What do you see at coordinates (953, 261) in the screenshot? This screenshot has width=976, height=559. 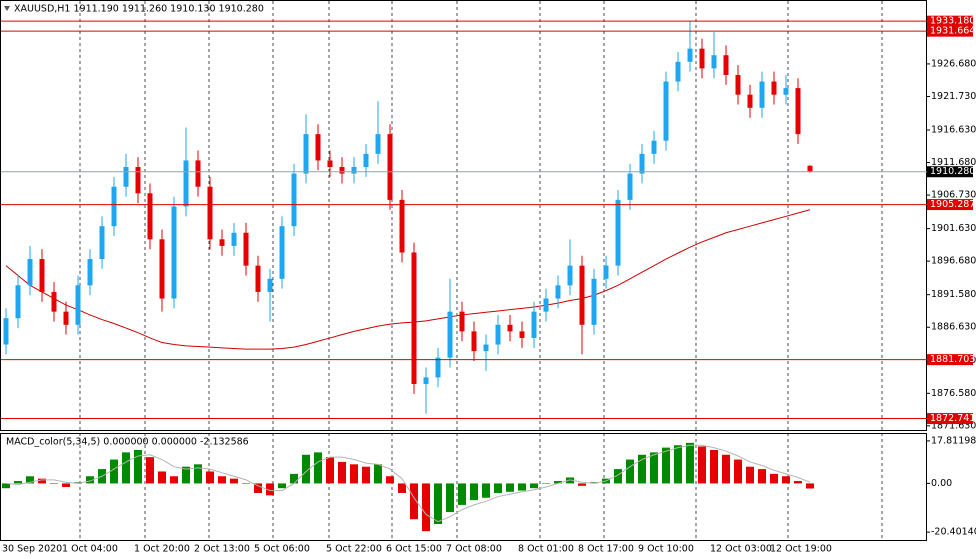 I see `y-tick-label: 1896.680` at bounding box center [953, 261].